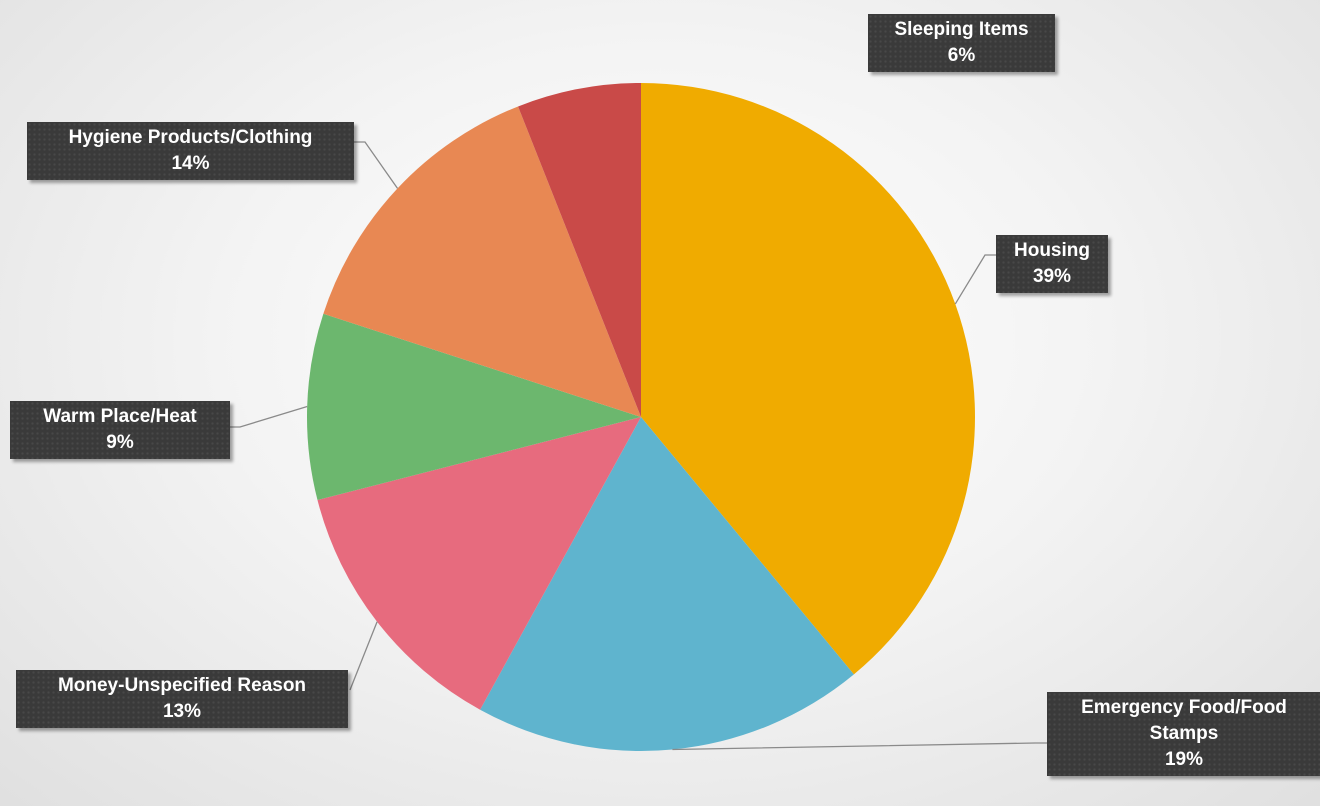  I want to click on data-label-emergency-food: Emergency Food/Food Stamps 19%, so click(1183, 734).